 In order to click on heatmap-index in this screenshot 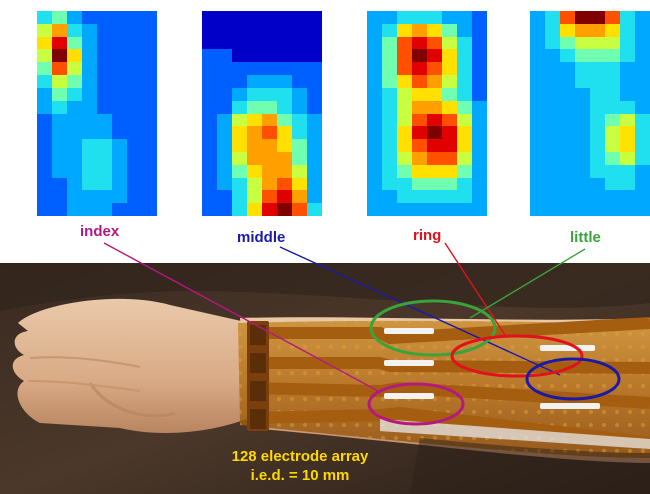, I will do `click(97, 113)`.